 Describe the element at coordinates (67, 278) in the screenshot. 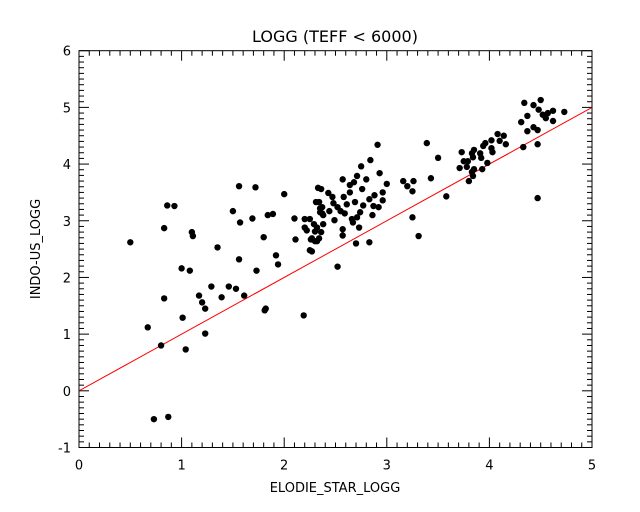

I see `y-tick-label: 2` at that location.